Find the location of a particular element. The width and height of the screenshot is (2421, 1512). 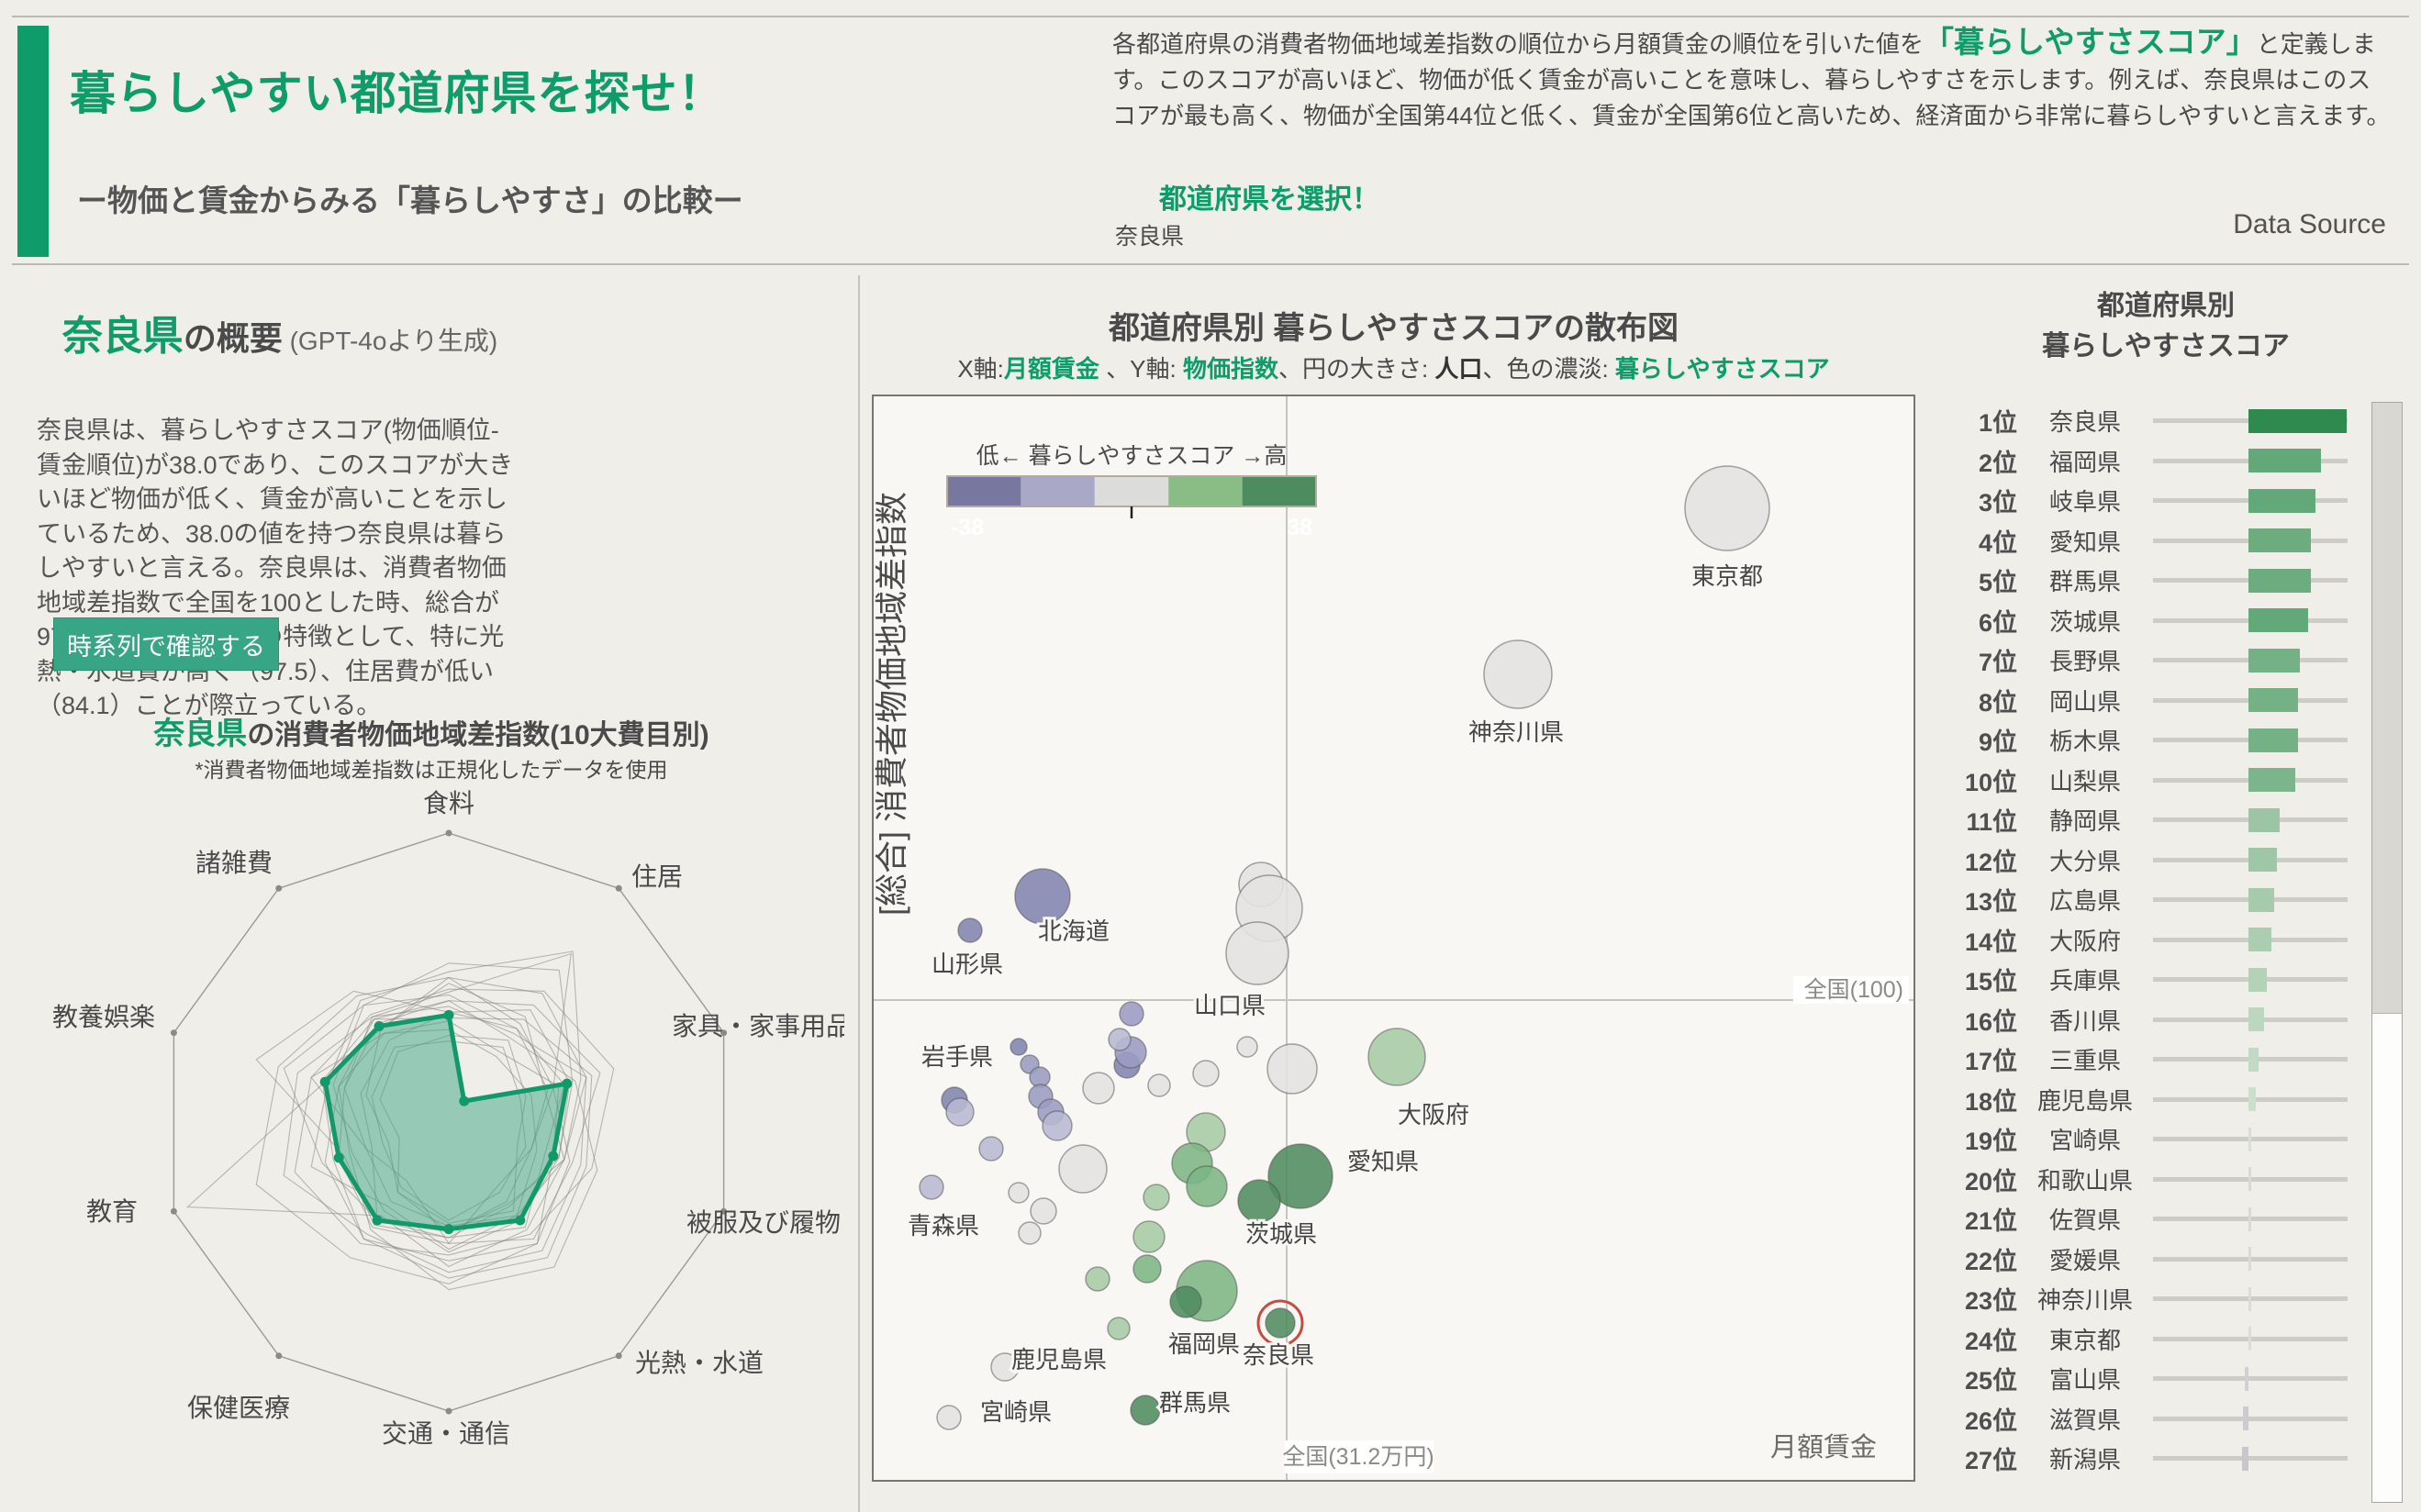

ranking-row-岡山県: 8位 岡山県 is located at coordinates (2141, 701).